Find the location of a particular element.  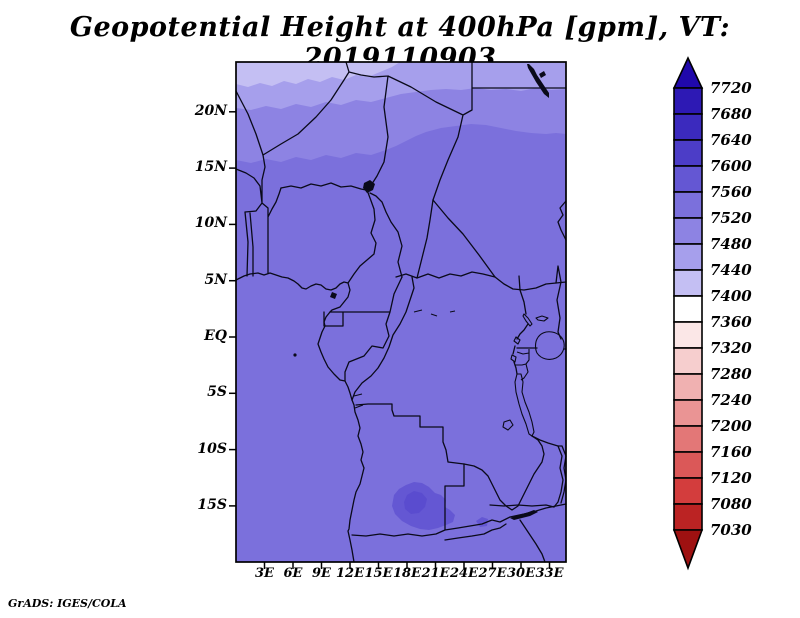

border-zambezi-mozambique is located at coordinates (524, 499).